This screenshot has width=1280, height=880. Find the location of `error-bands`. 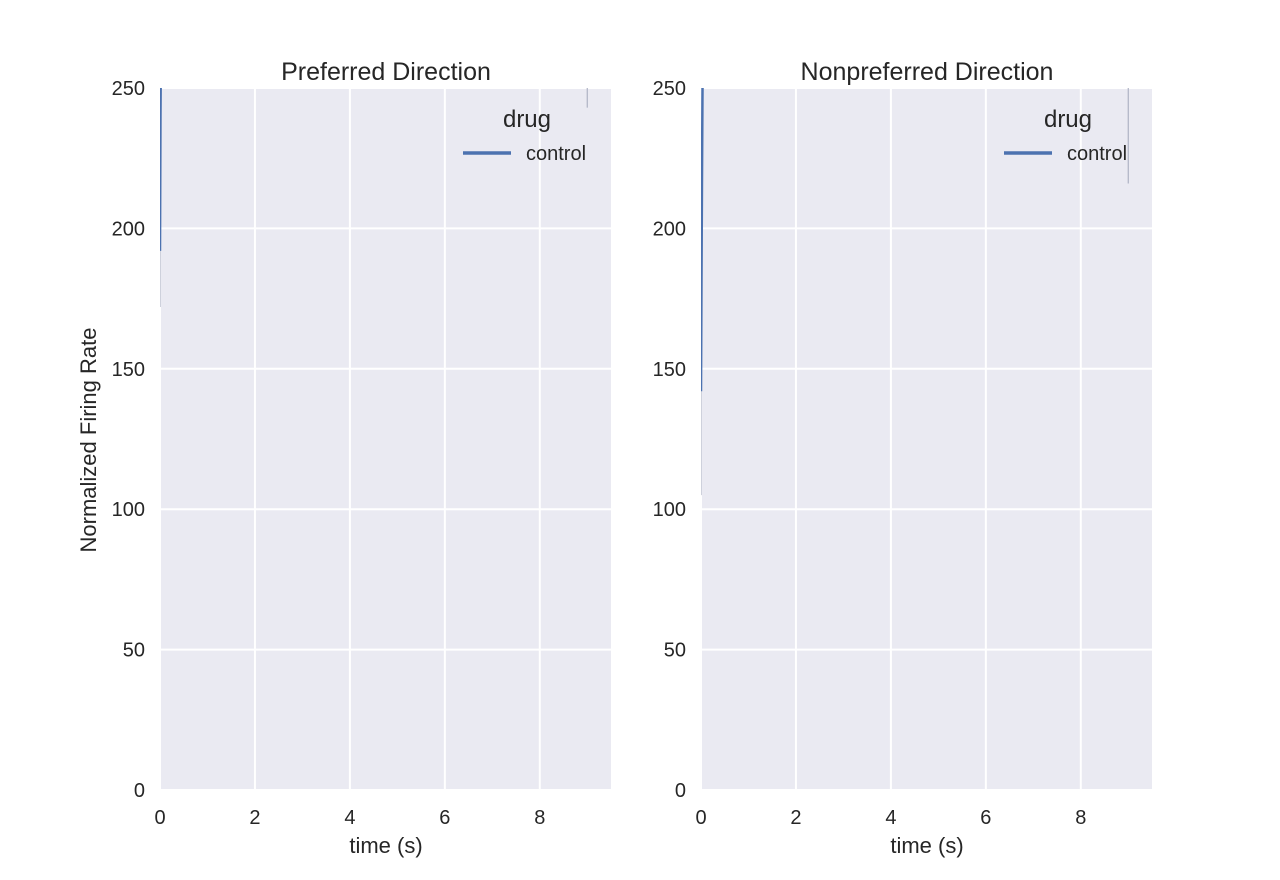

error-bands is located at coordinates (374, 198).